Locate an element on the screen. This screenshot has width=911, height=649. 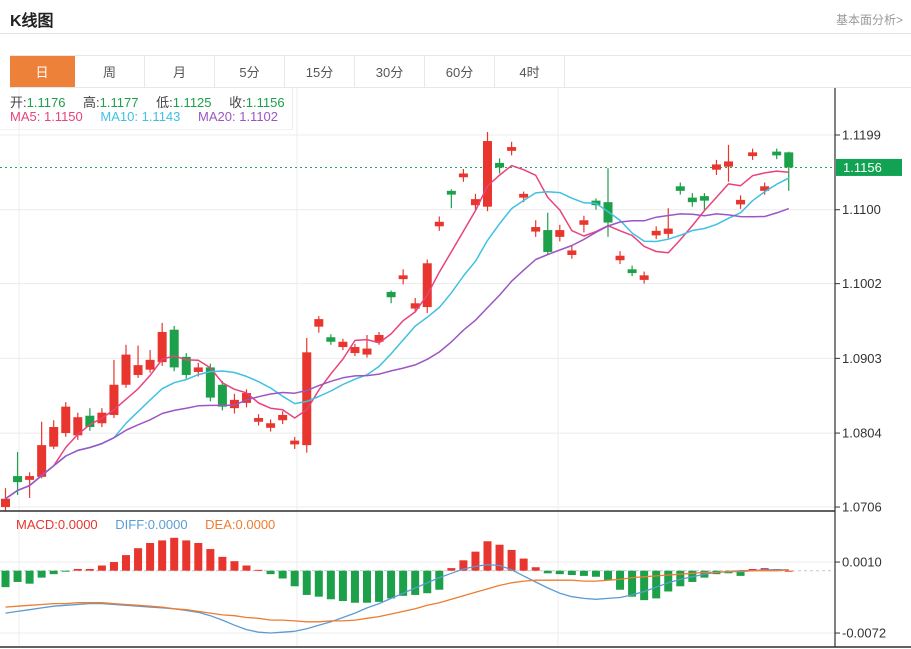
diff-label: DIFF: is located at coordinates (131, 524).